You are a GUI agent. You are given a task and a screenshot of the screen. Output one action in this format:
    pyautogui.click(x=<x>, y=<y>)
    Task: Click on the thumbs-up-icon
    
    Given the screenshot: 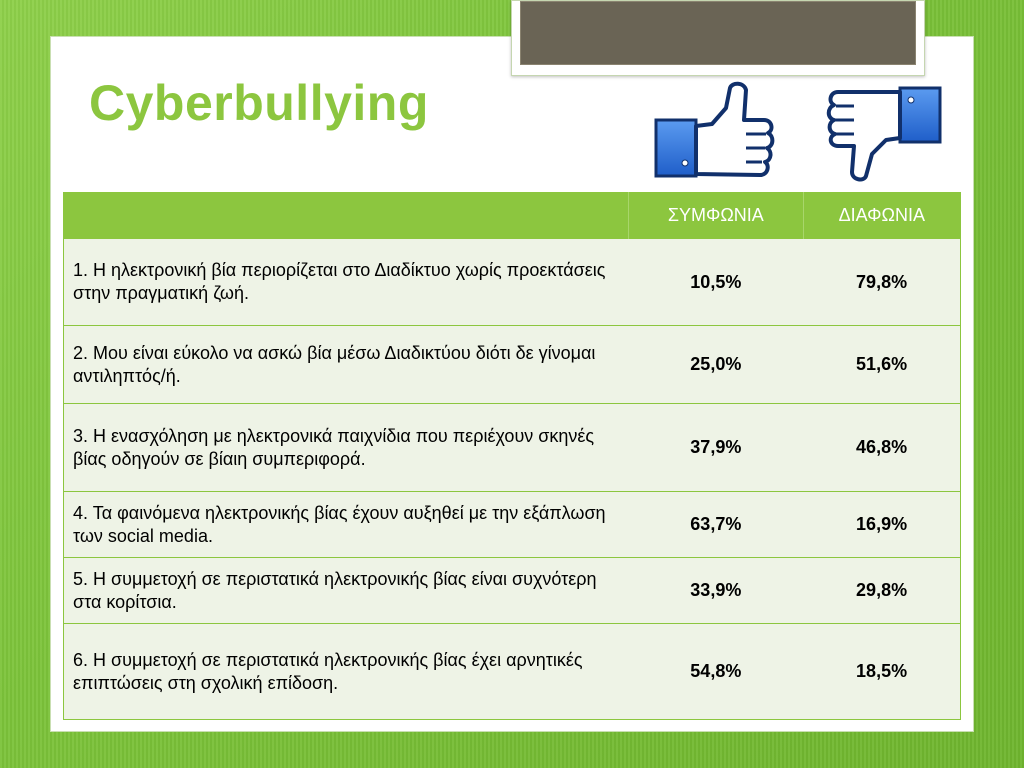 What is the action you would take?
    pyautogui.click(x=714, y=129)
    